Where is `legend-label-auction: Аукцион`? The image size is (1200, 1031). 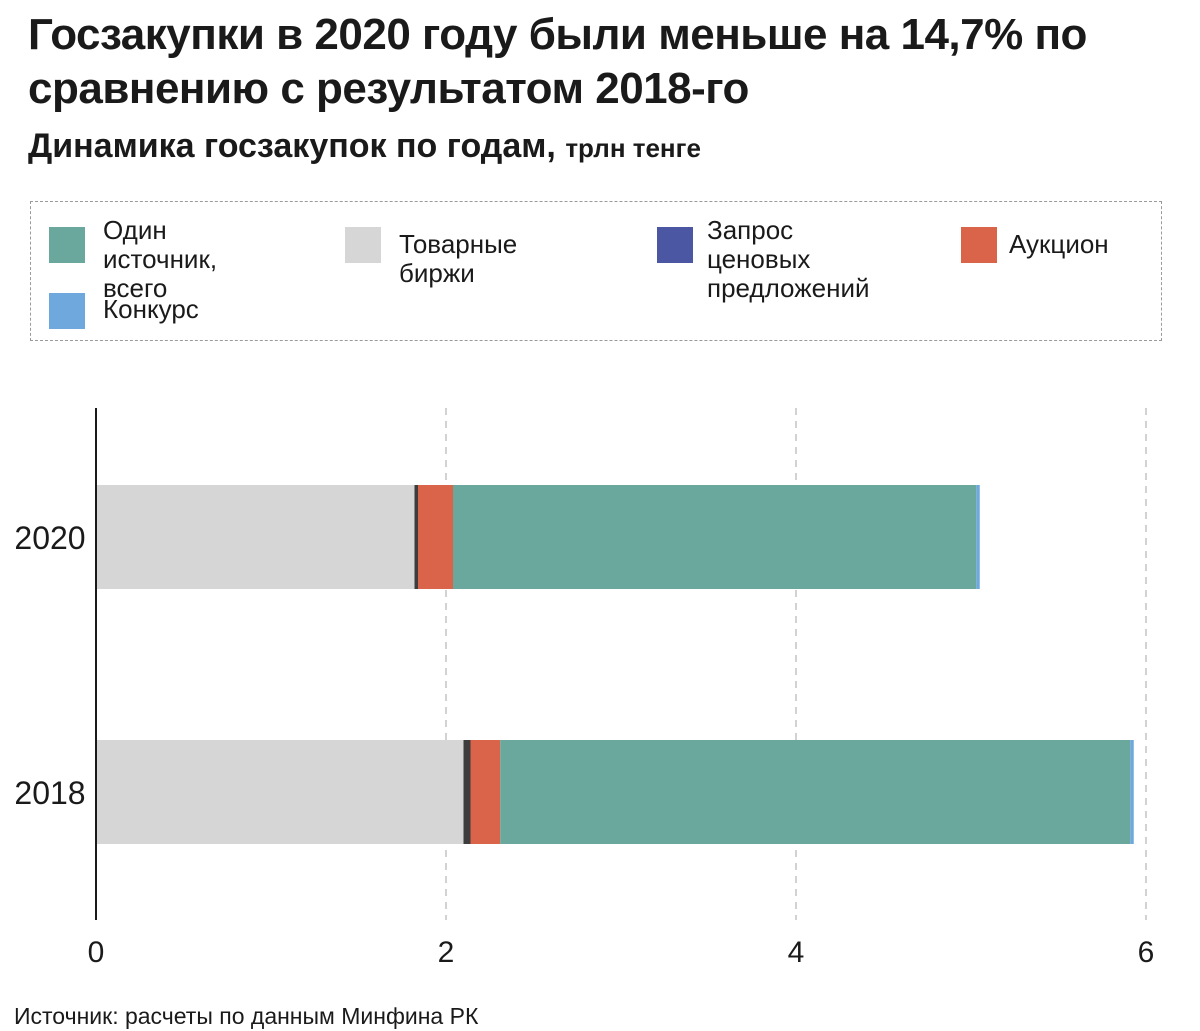
legend-label-auction: Аукцион is located at coordinates (1059, 244).